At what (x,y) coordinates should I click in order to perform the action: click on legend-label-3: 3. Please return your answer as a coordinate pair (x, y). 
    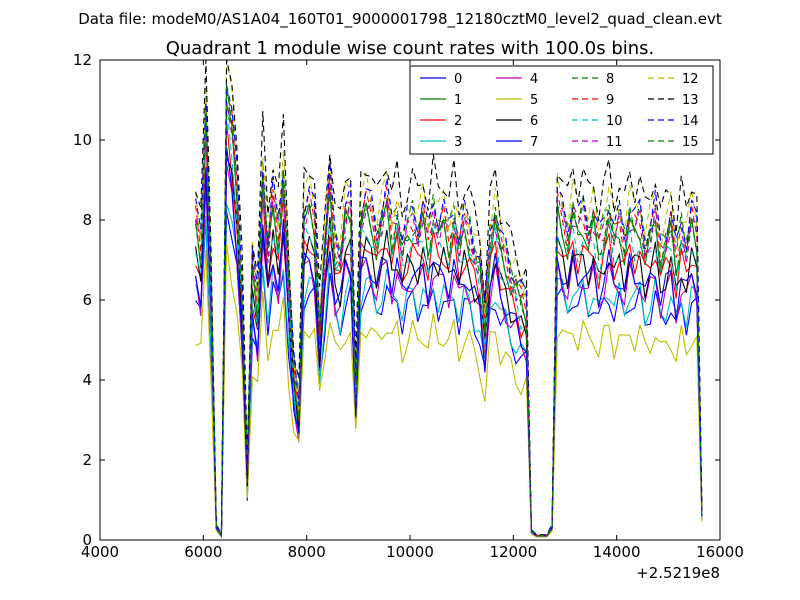
    Looking at the image, I should click on (458, 142).